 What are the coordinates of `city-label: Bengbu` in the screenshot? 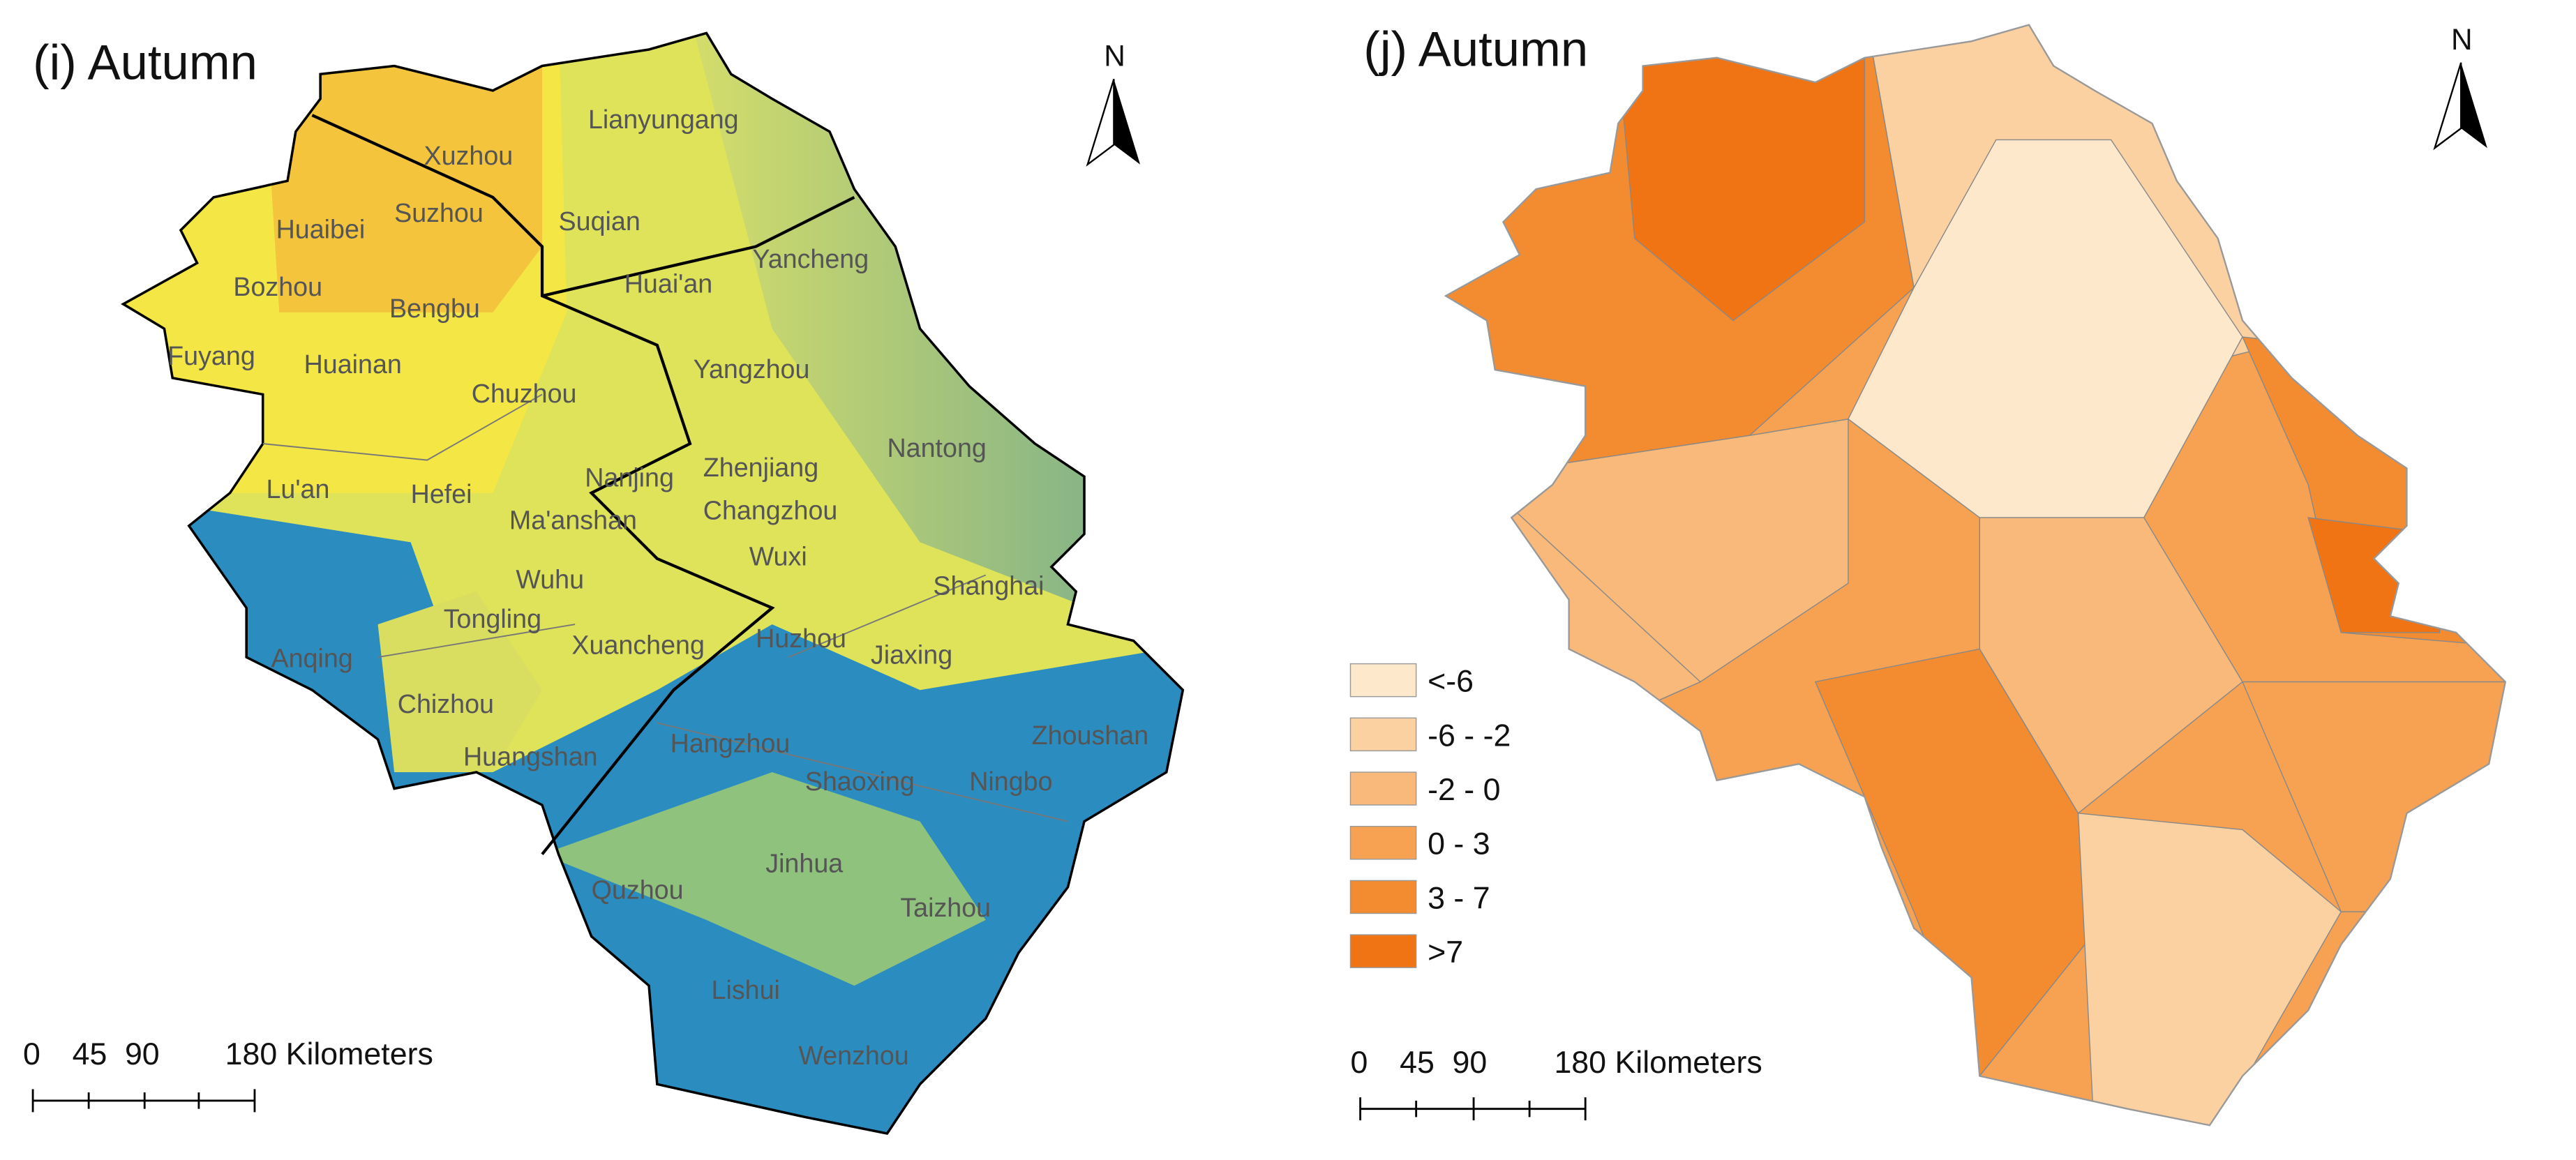 It's located at (434, 308).